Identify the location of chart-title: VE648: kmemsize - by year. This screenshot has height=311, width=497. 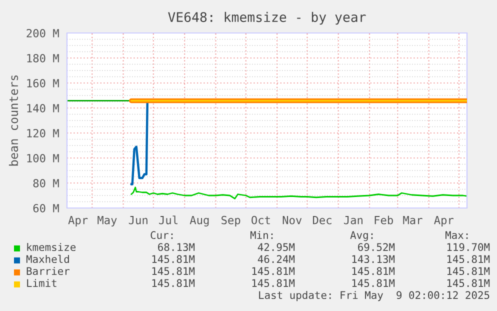
(267, 18).